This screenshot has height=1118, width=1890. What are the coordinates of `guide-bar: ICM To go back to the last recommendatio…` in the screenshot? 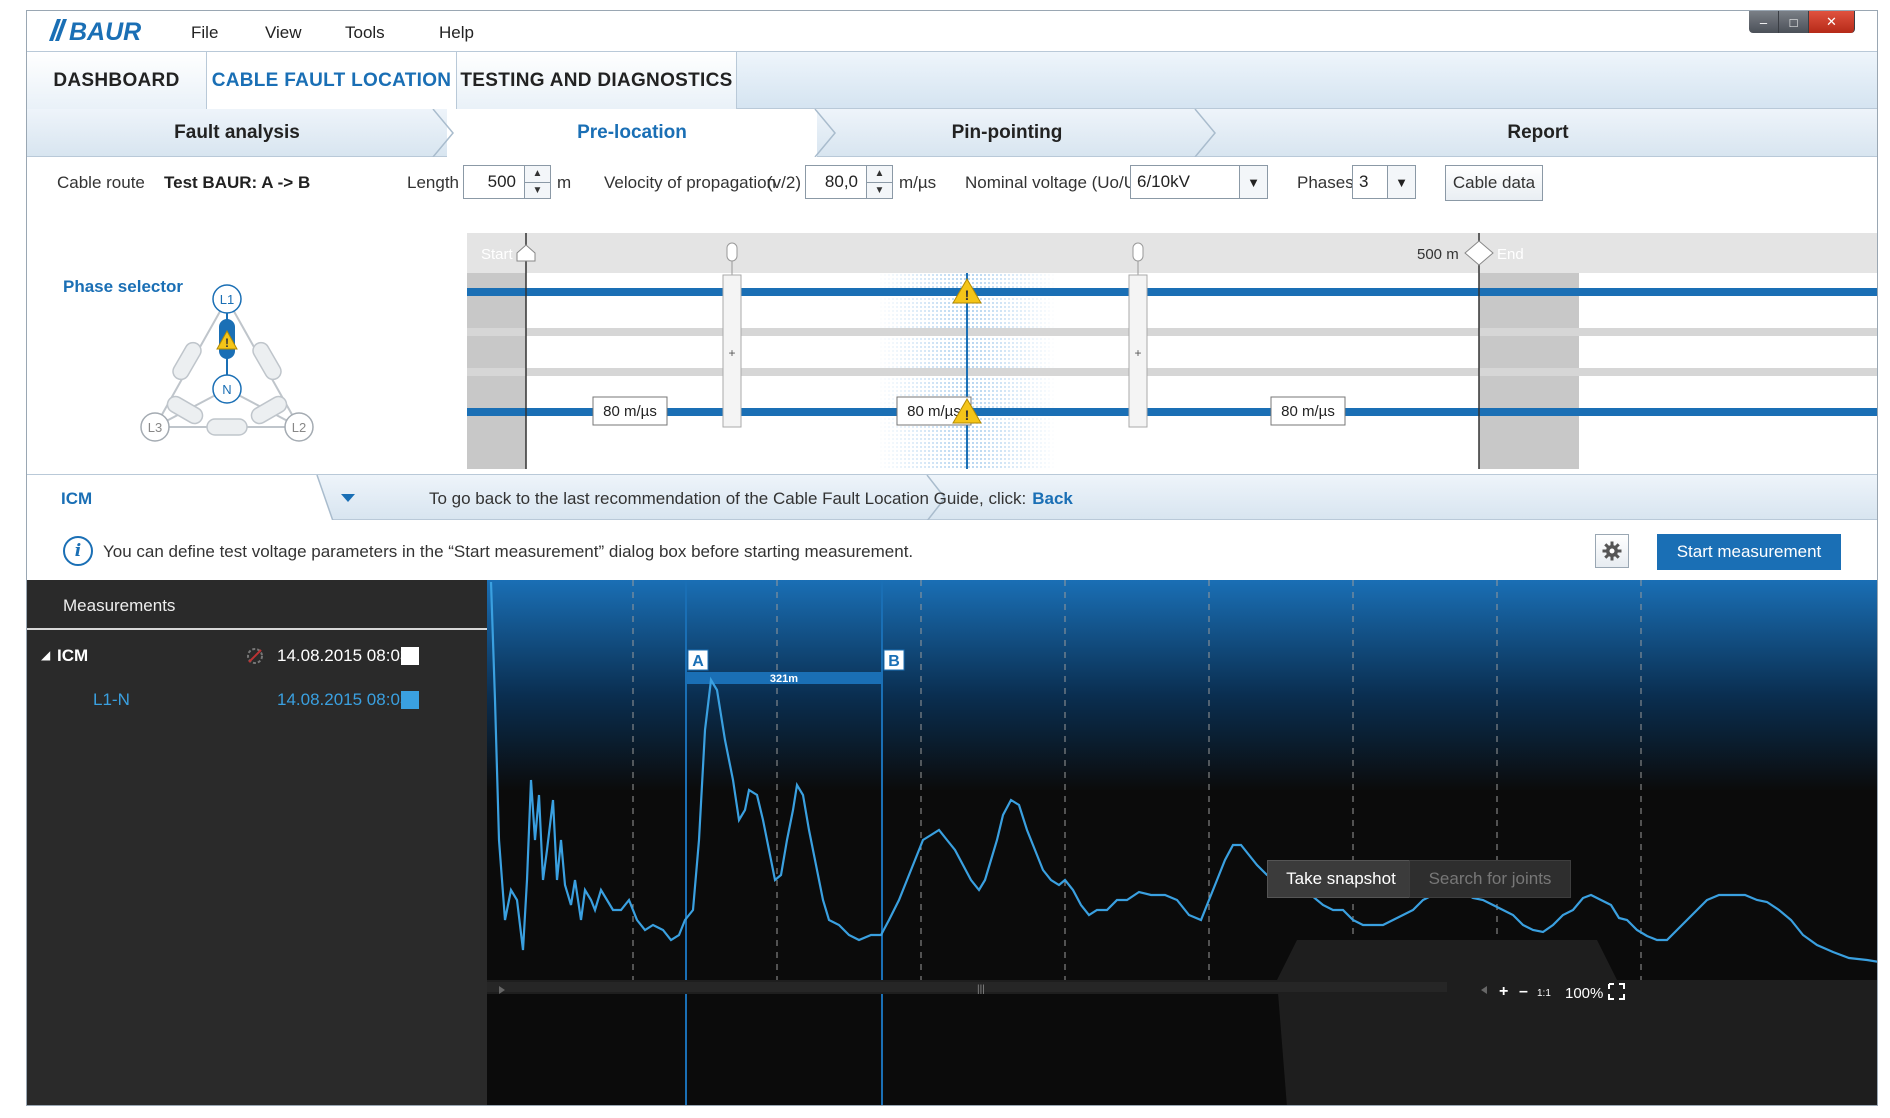 It's located at (952, 497).